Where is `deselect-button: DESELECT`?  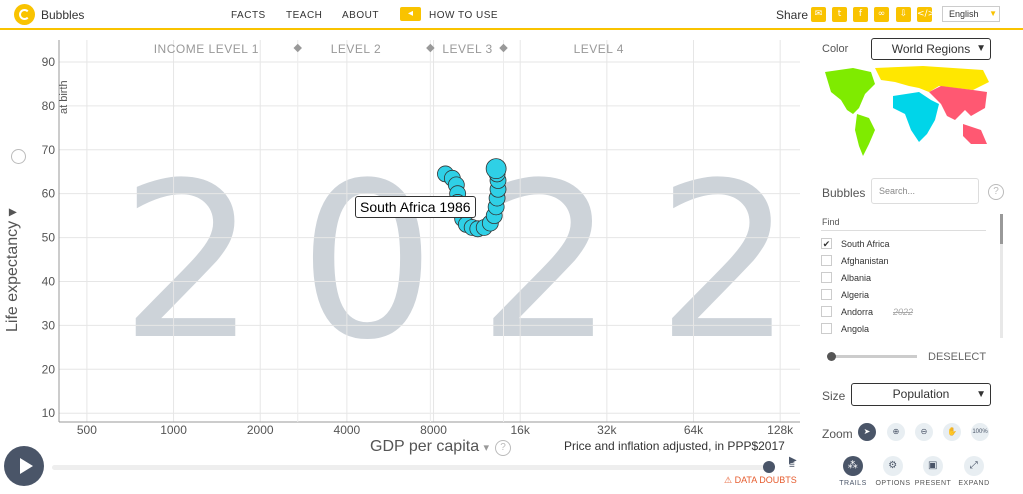
deselect-button: DESELECT is located at coordinates (957, 357).